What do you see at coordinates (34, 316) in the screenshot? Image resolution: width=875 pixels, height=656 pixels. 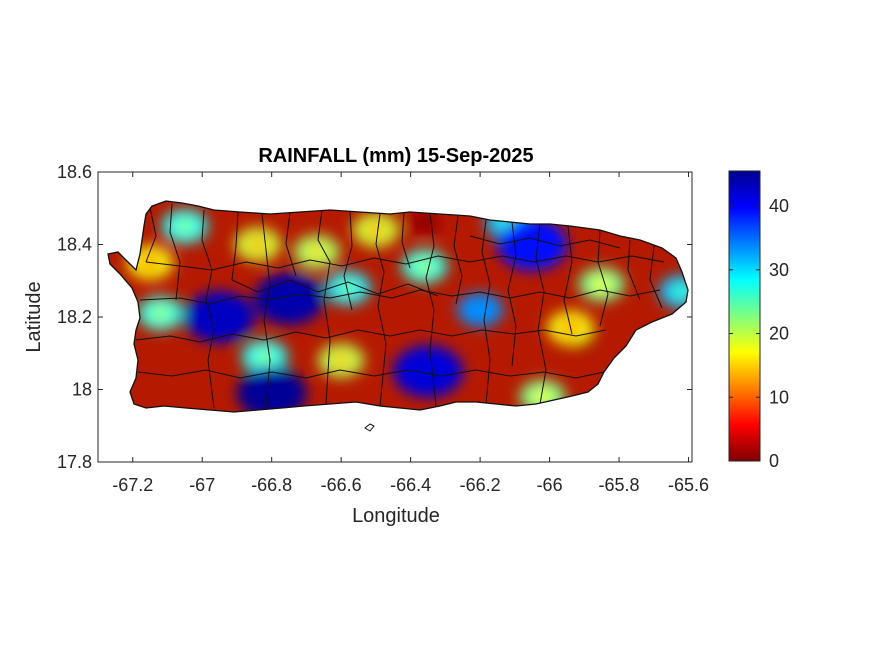 I see `y-axis-label: Latitude` at bounding box center [34, 316].